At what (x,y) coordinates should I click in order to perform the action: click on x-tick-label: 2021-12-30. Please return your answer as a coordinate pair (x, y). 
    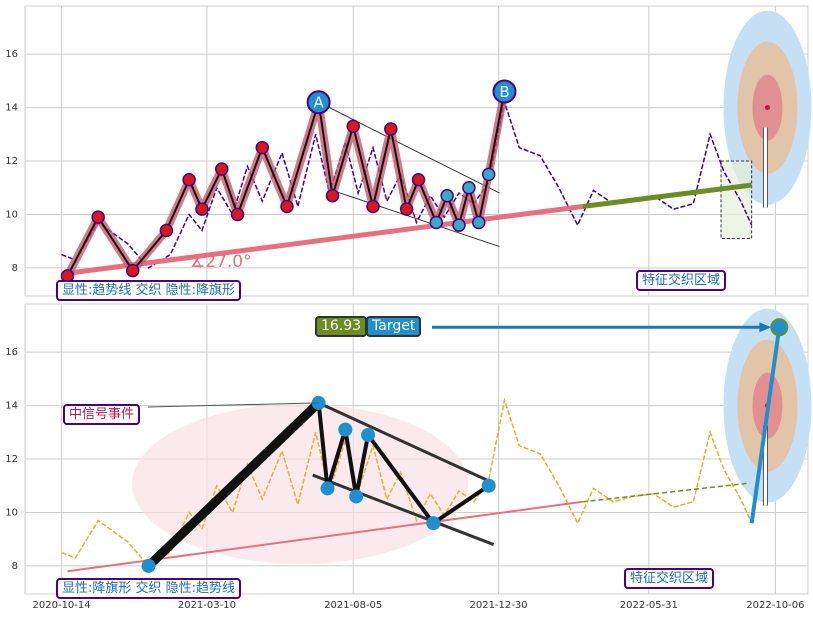
    Looking at the image, I should click on (498, 605).